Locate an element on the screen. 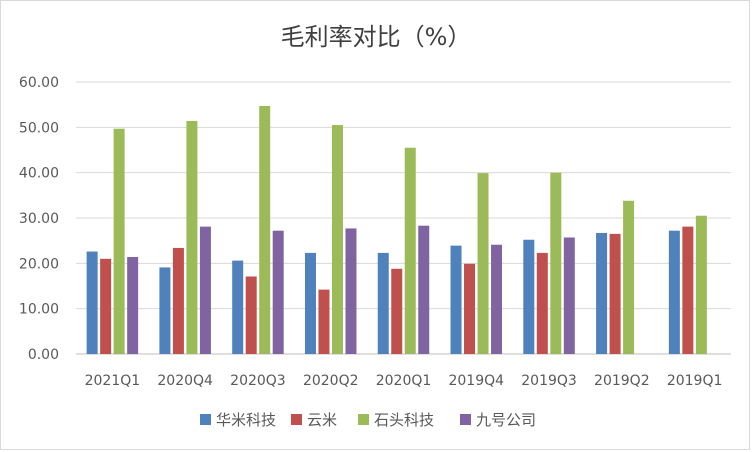  bar-华米科技-2020Q4 is located at coordinates (165, 310).